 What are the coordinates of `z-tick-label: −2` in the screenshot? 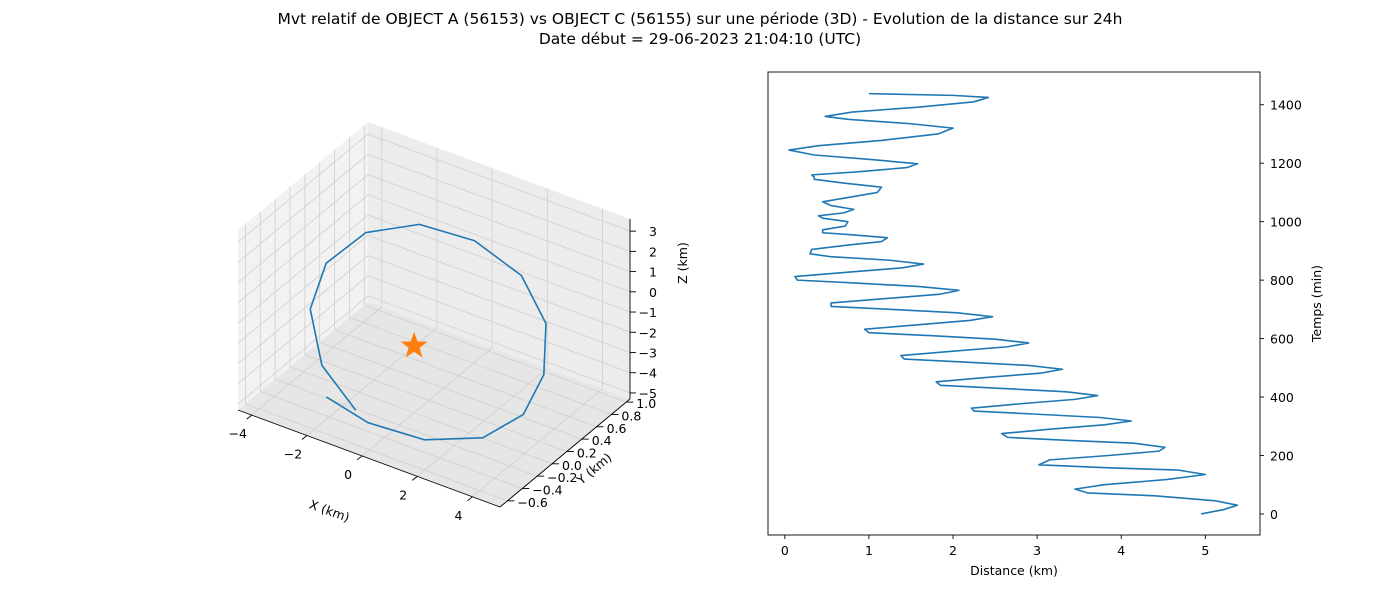 It's located at (648, 332).